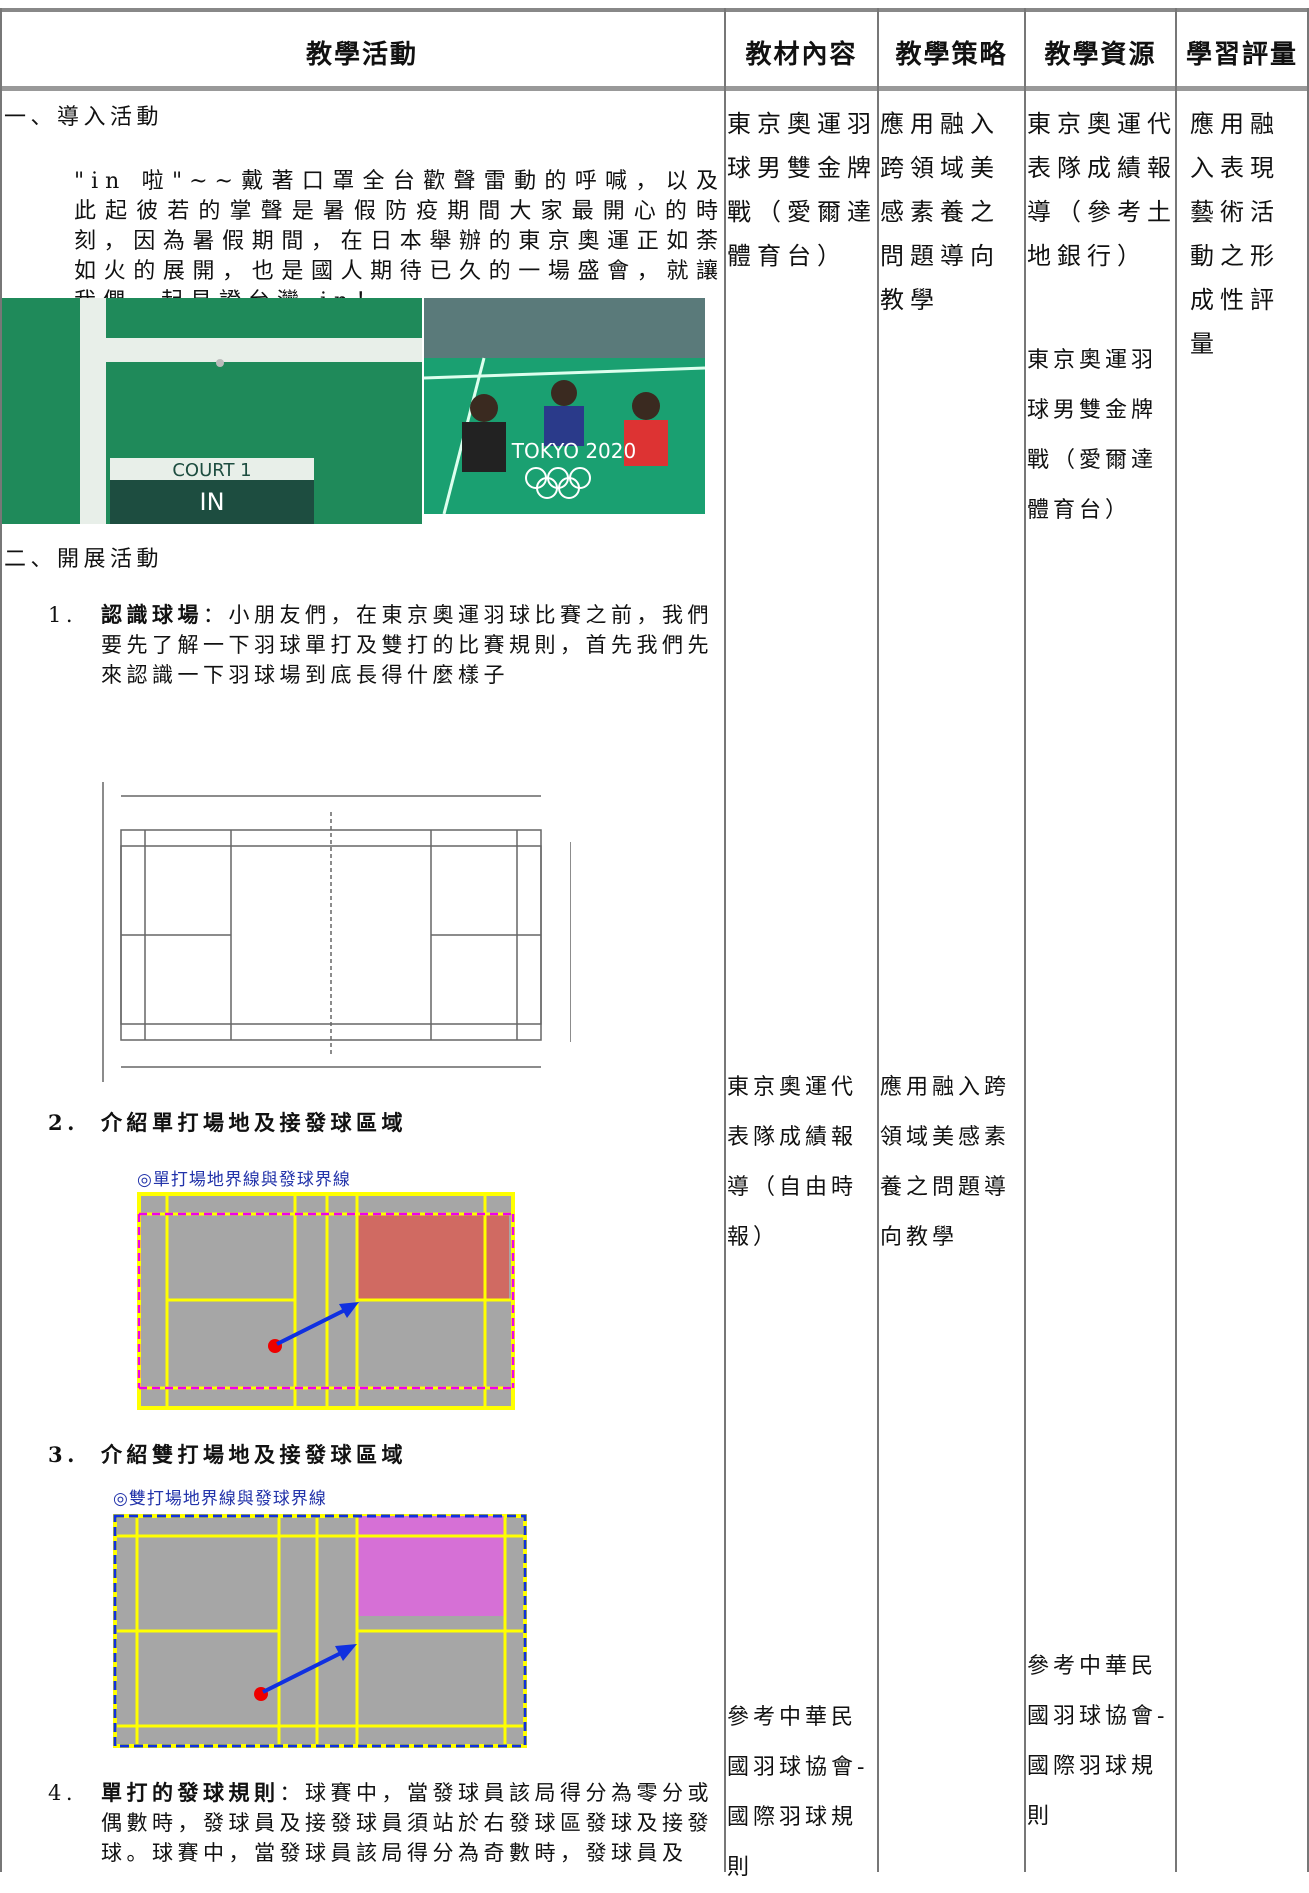 The image size is (1309, 1893). Describe the element at coordinates (1102, 190) in the screenshot. I see `resource-text: 東京奧運代表隊成績報導（參考土地銀行）` at that location.